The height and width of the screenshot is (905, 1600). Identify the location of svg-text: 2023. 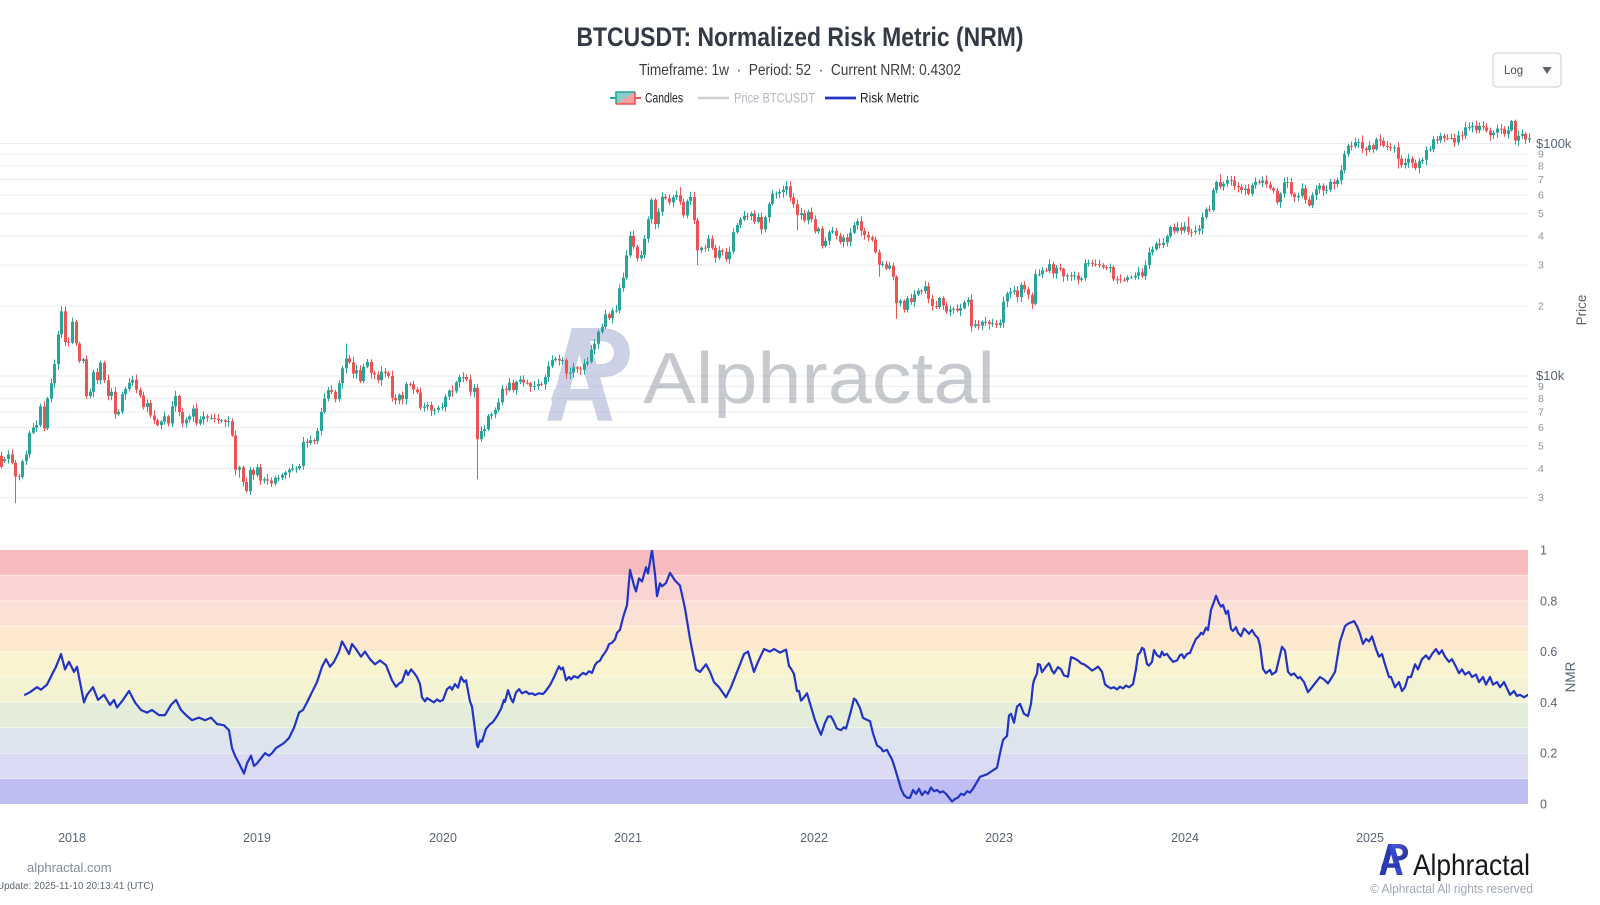
(999, 838).